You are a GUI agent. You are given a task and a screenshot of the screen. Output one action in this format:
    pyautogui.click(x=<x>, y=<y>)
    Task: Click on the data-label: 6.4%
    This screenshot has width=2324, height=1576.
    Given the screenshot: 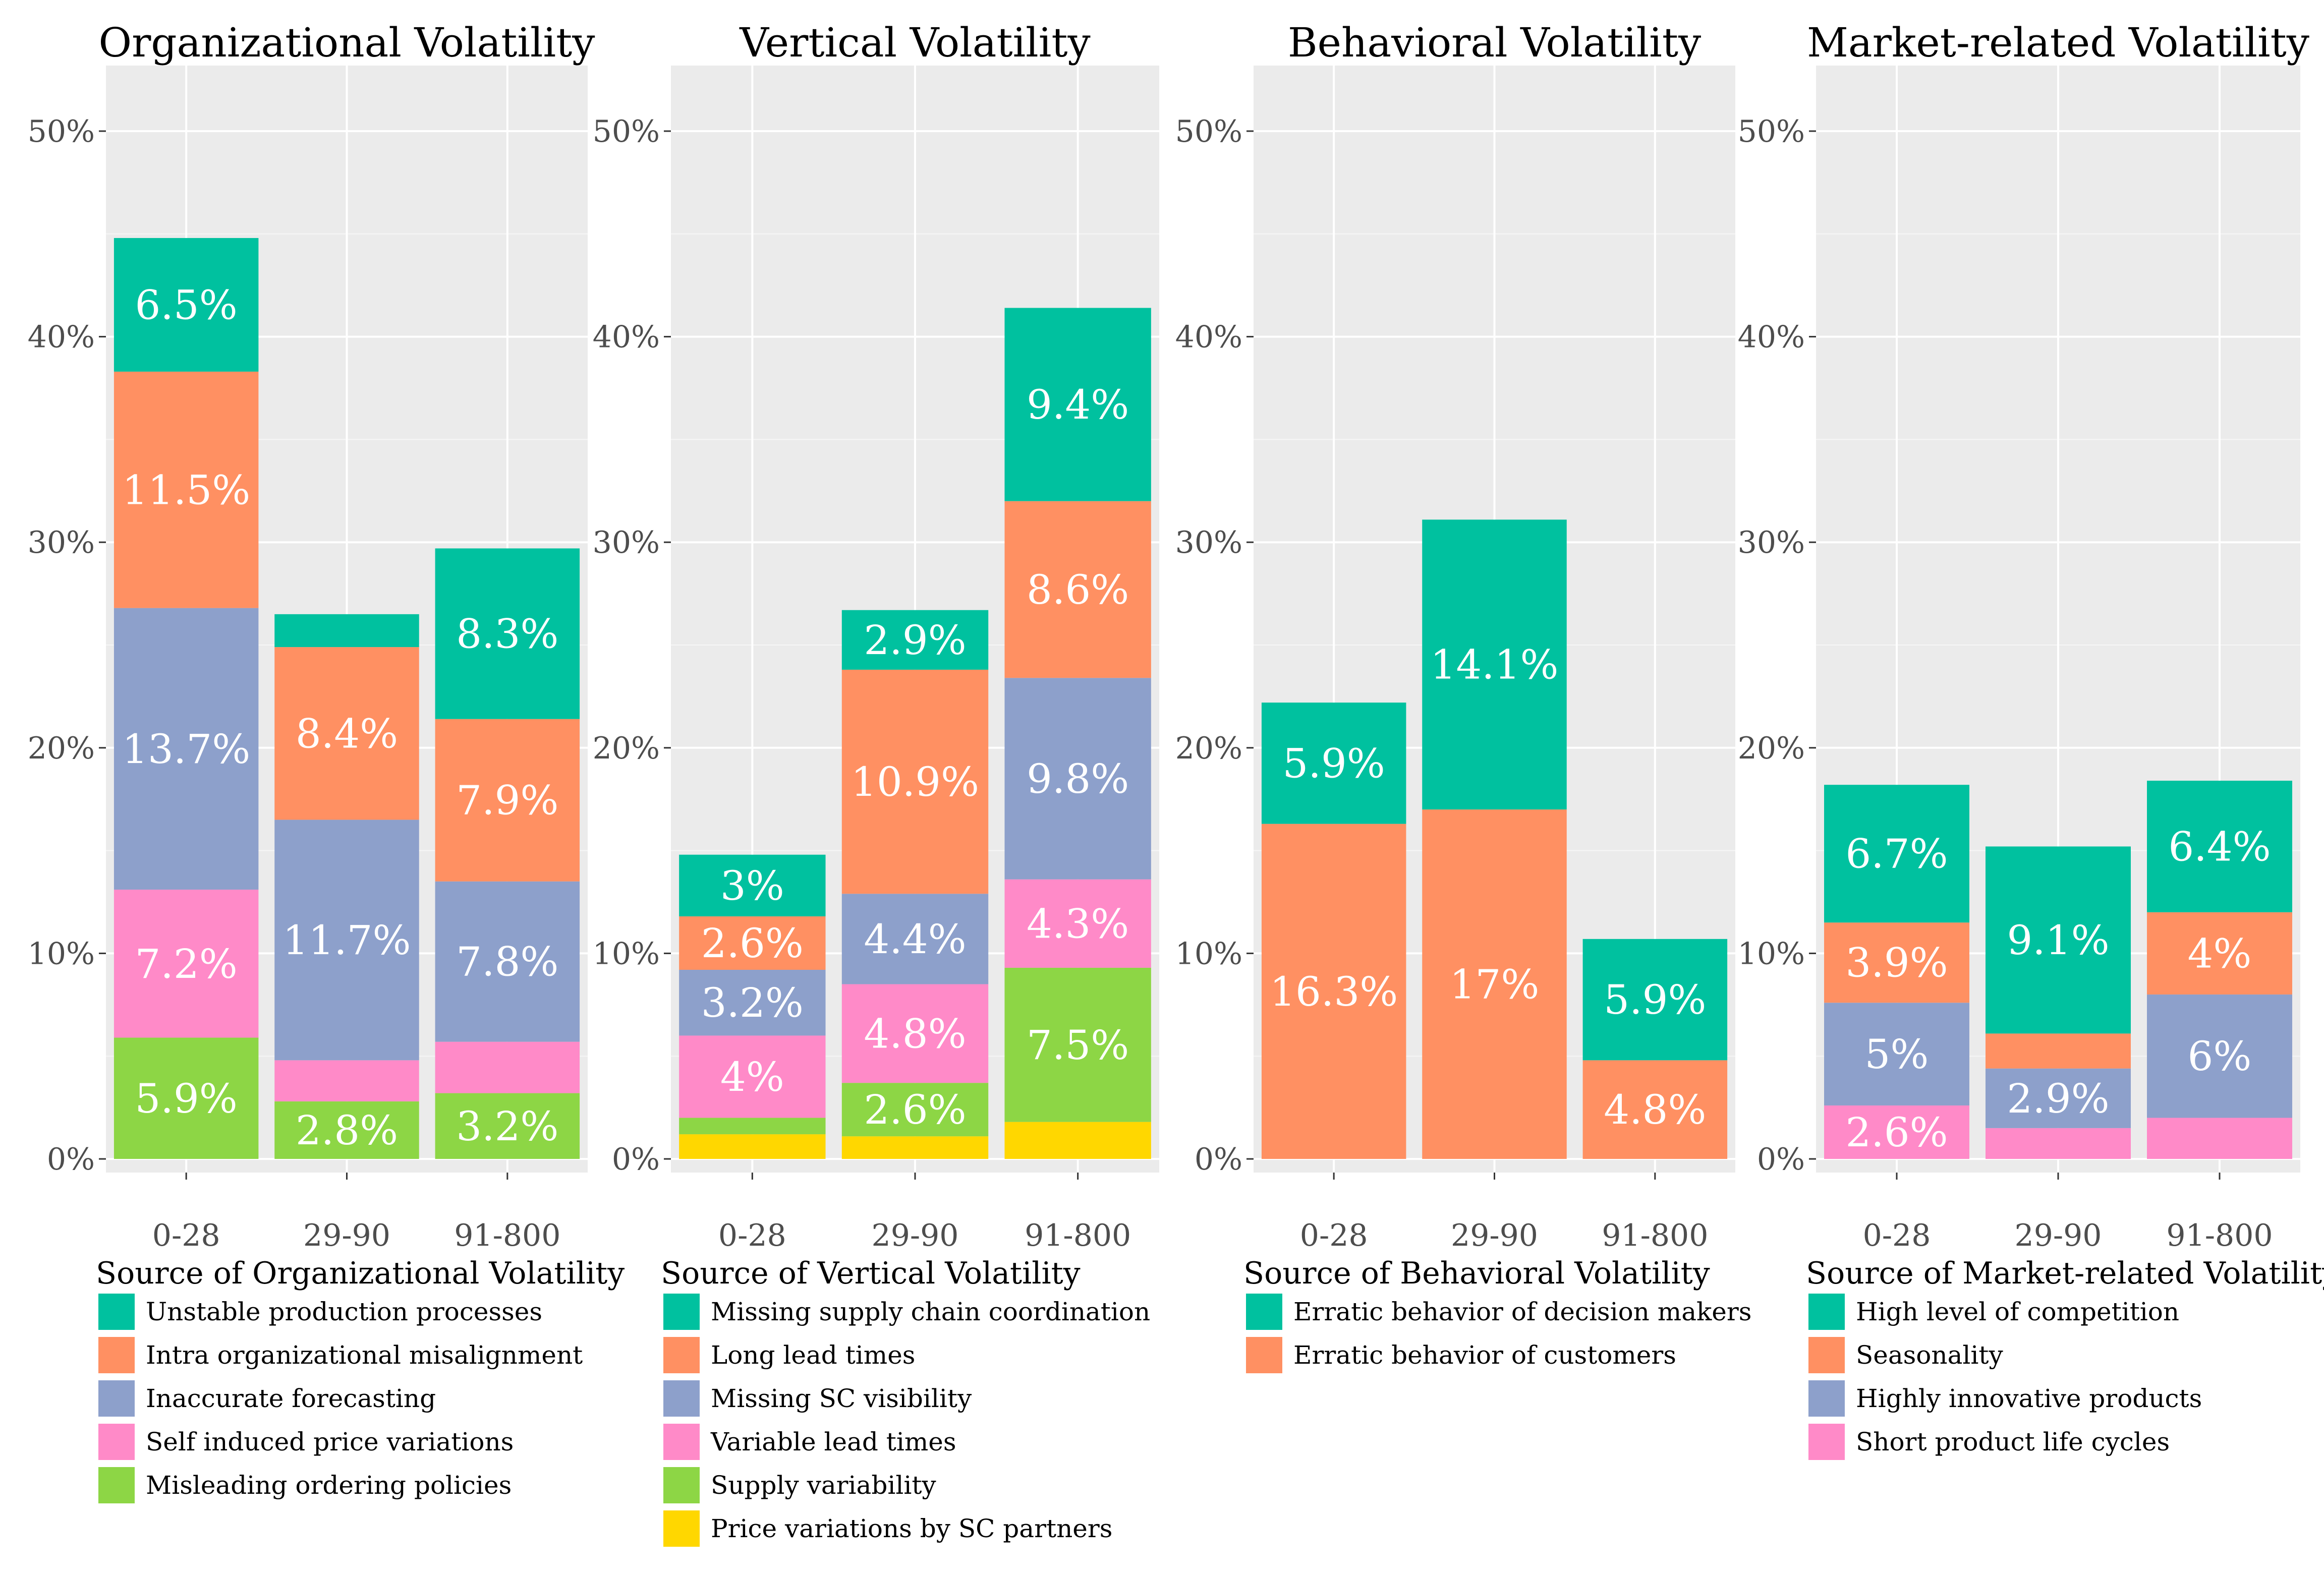 What is the action you would take?
    pyautogui.click(x=2219, y=846)
    